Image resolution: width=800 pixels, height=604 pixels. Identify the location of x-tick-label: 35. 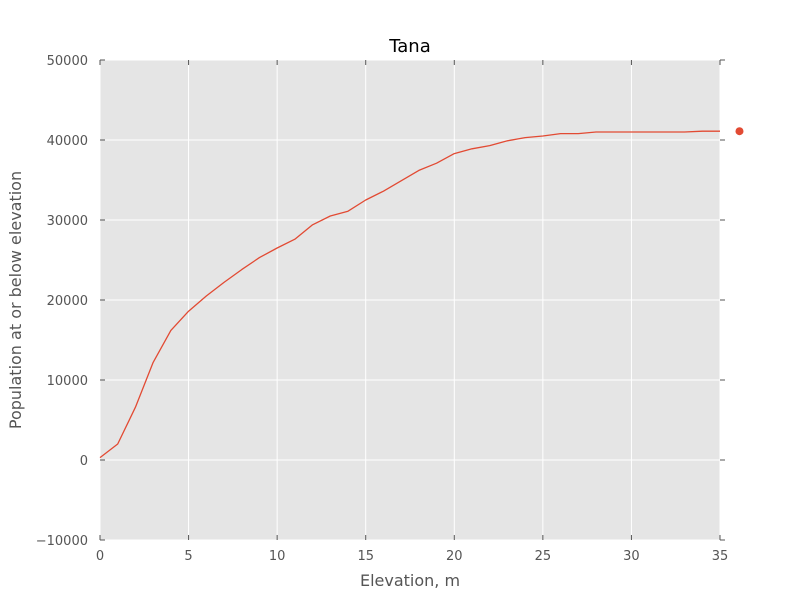
(720, 556).